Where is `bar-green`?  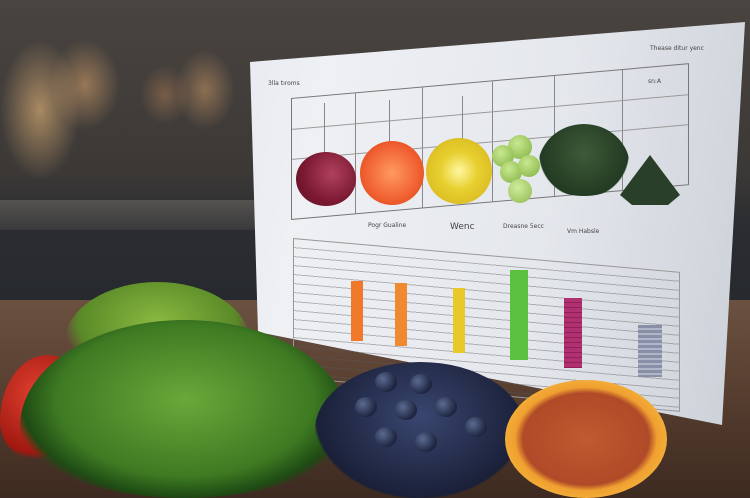 bar-green is located at coordinates (519, 315).